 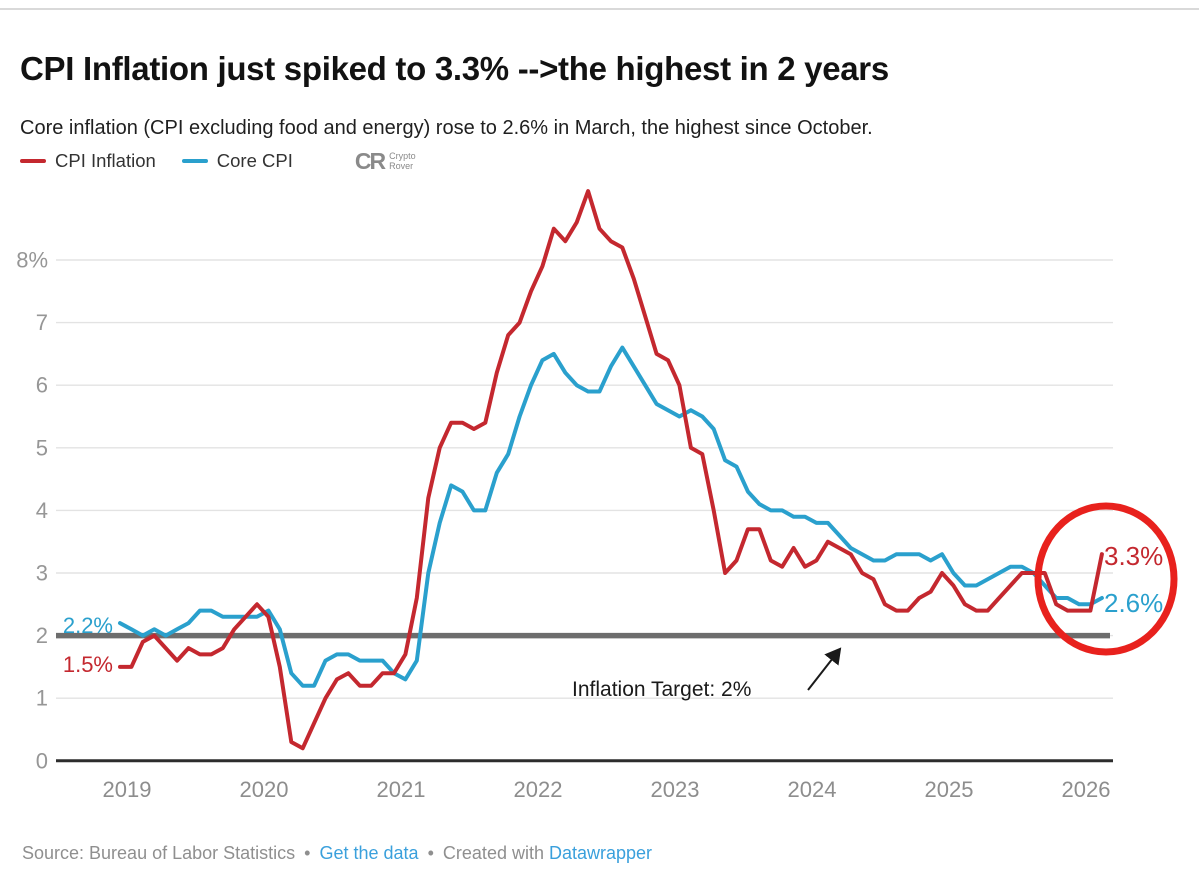 I want to click on legend-label-core-cpi: Core CPI, so click(x=254, y=160).